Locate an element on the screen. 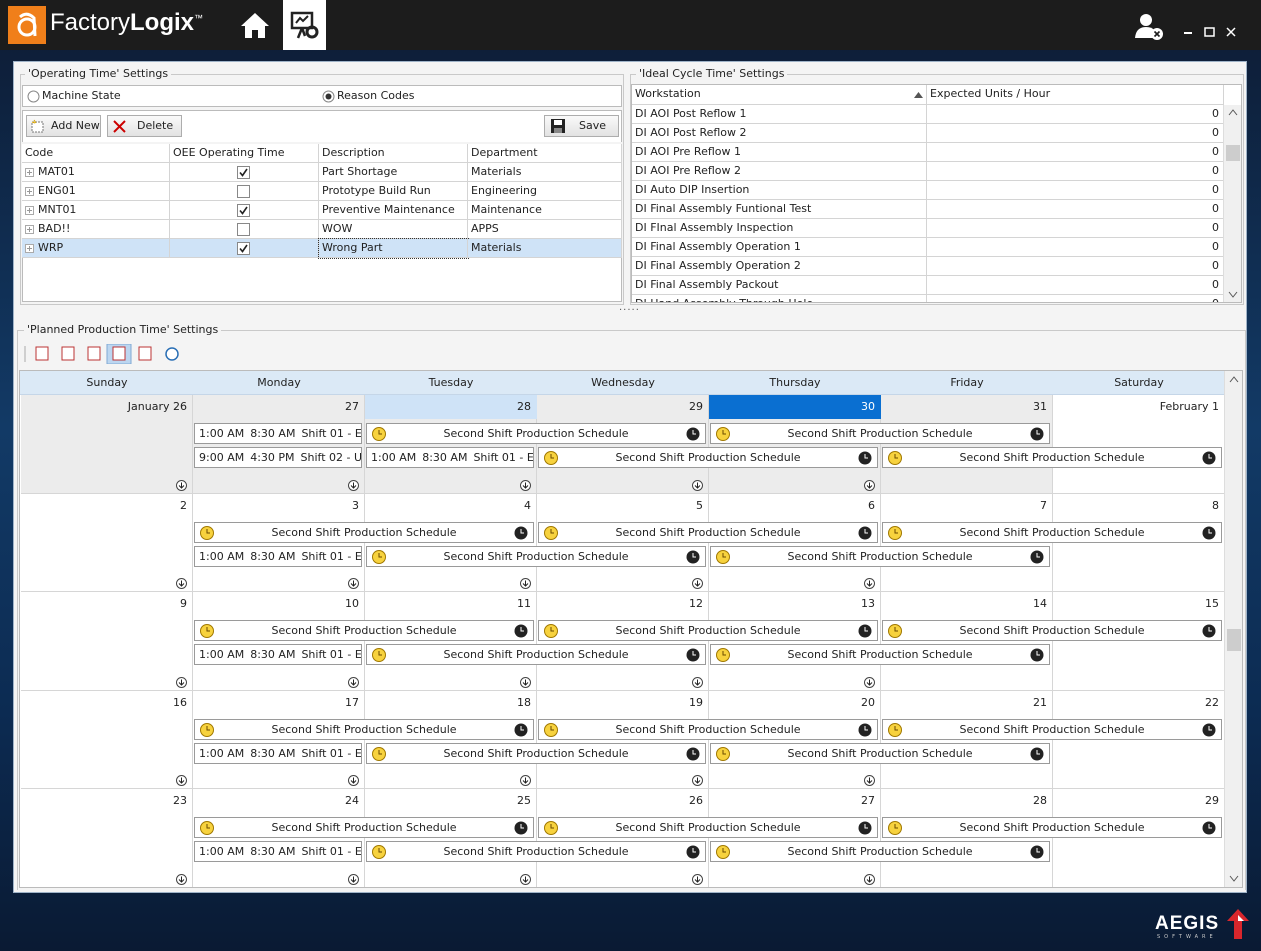  date-label: 12 is located at coordinates (696, 603).